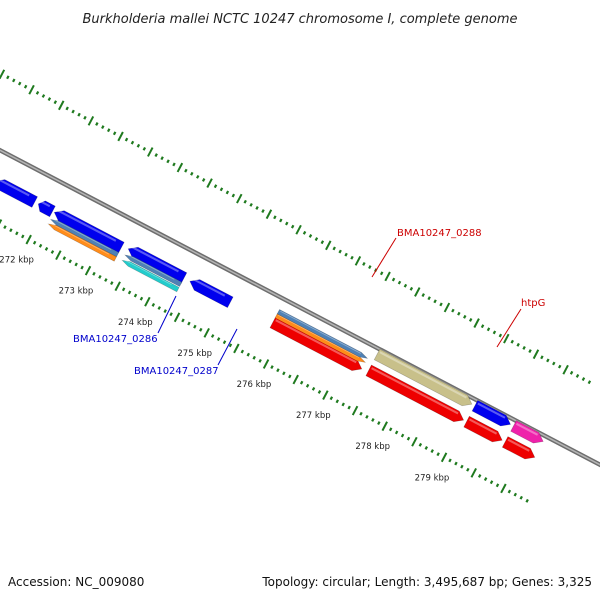 Image resolution: width=600 pixels, height=600 pixels. What do you see at coordinates (176, 371) in the screenshot?
I see `gene-label-bma10247-0287: BMA10247_0287` at bounding box center [176, 371].